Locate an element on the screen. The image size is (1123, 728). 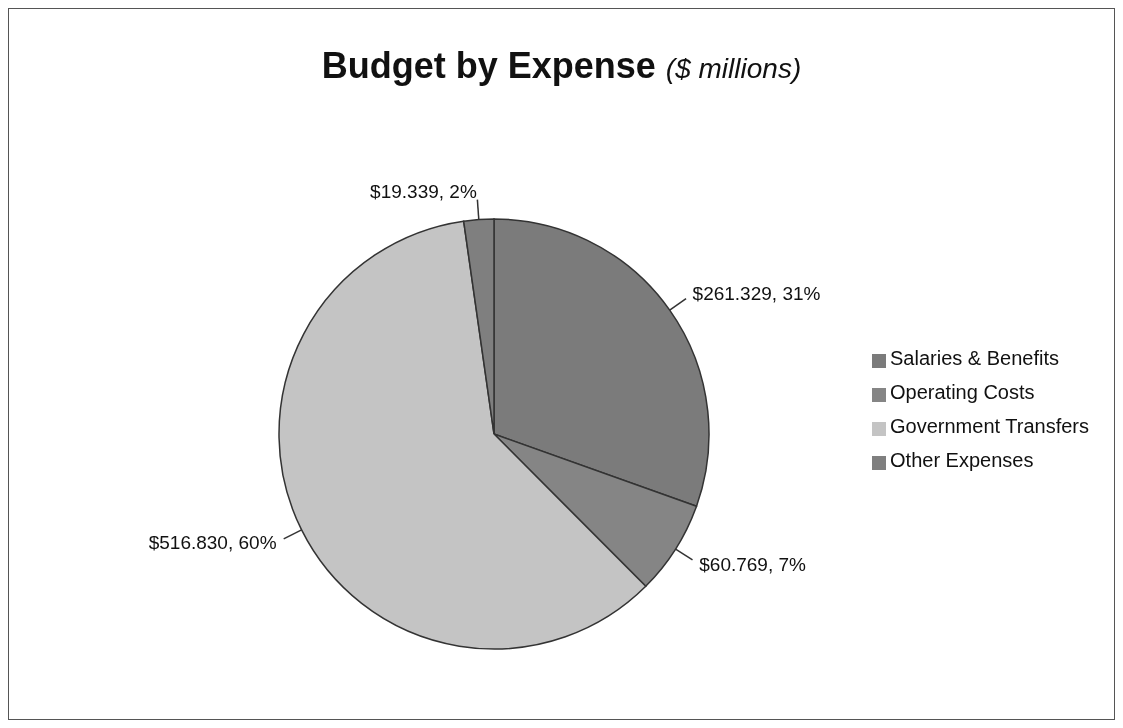
legend-label: Salaries & Benefits is located at coordinates (975, 358).